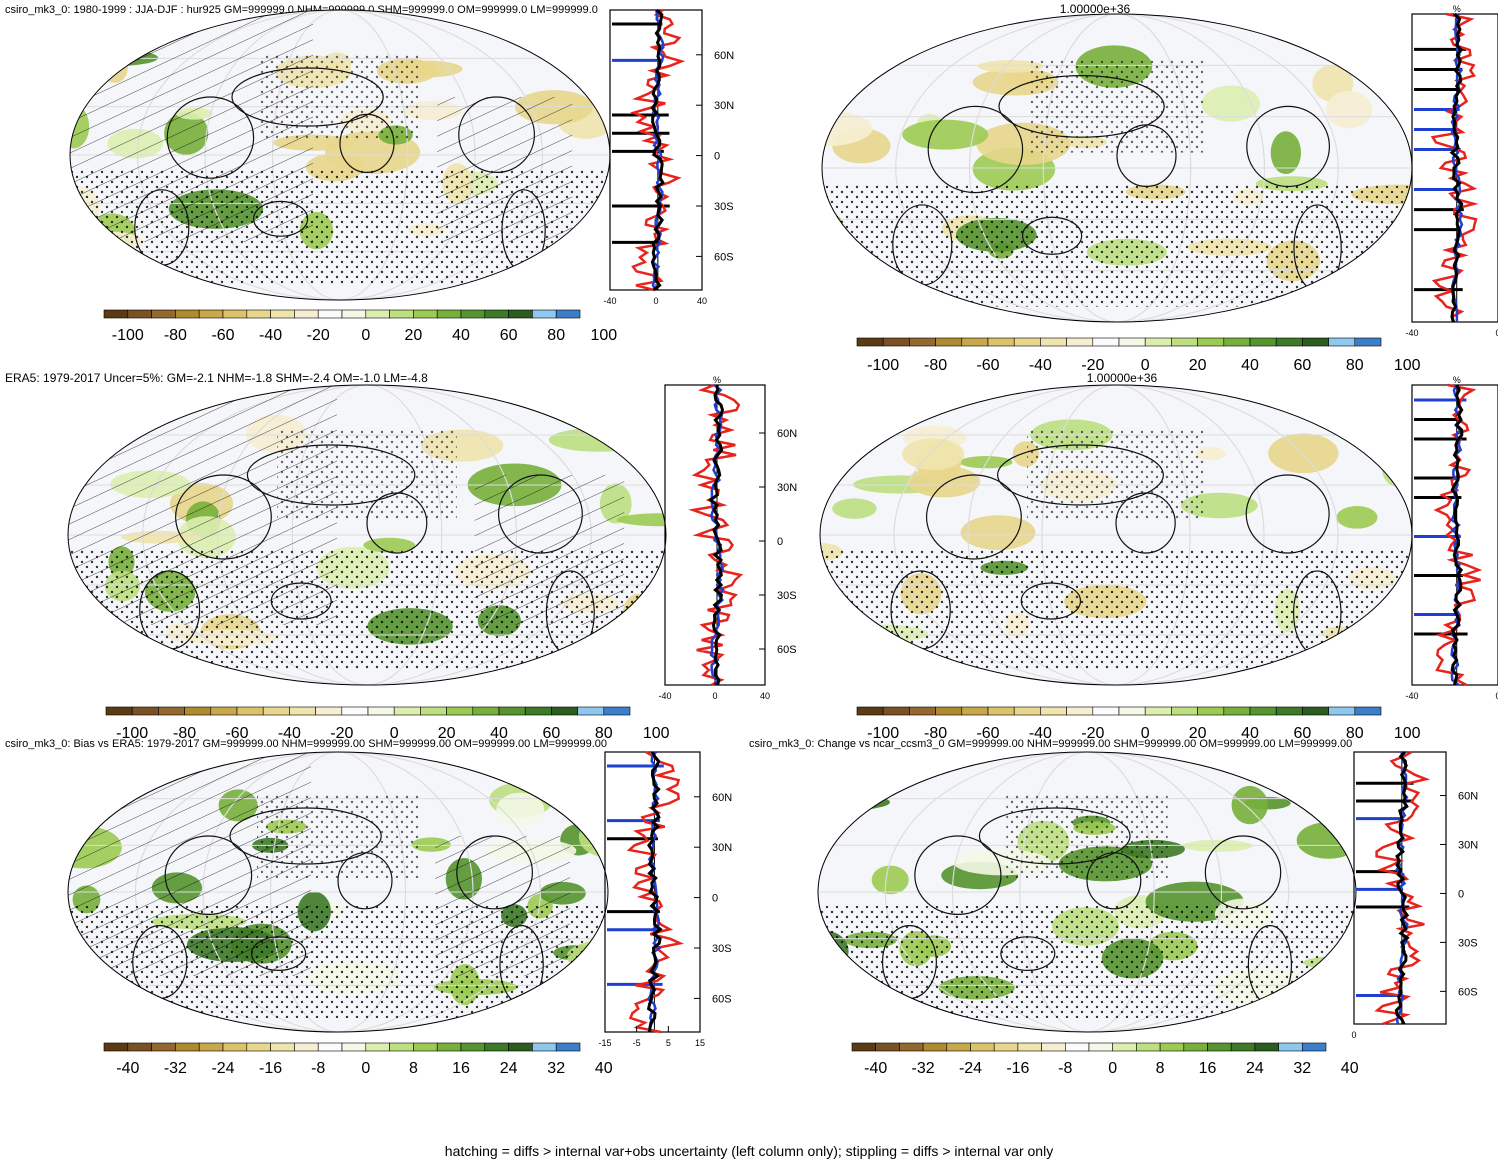  What do you see at coordinates (1457, 380) in the screenshot?
I see `percent-label: %` at bounding box center [1457, 380].